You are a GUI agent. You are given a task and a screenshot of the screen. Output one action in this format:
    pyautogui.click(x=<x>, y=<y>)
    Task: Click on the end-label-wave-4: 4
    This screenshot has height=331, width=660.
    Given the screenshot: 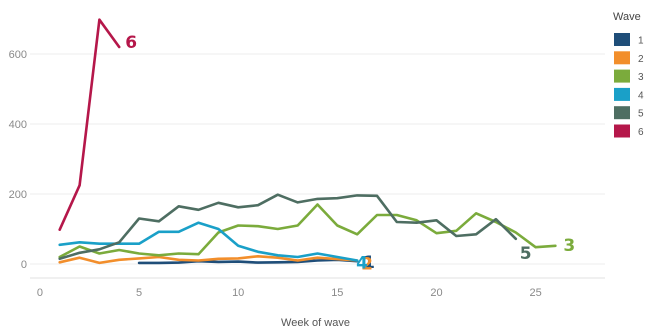 What is the action you would take?
    pyautogui.click(x=362, y=264)
    